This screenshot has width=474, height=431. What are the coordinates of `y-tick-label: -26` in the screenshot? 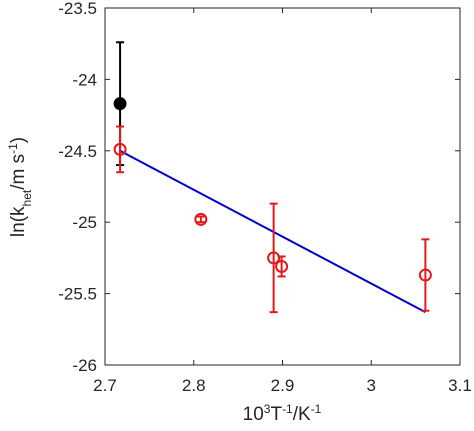 It's located at (84, 365).